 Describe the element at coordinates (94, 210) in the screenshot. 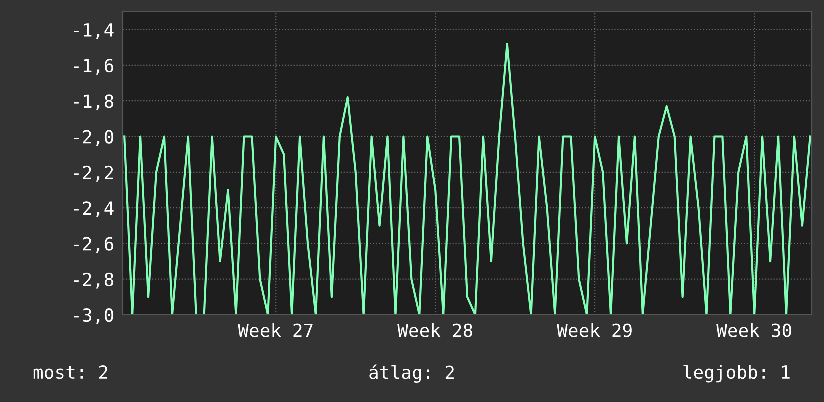

I see `y-tick-label: -2,4` at that location.